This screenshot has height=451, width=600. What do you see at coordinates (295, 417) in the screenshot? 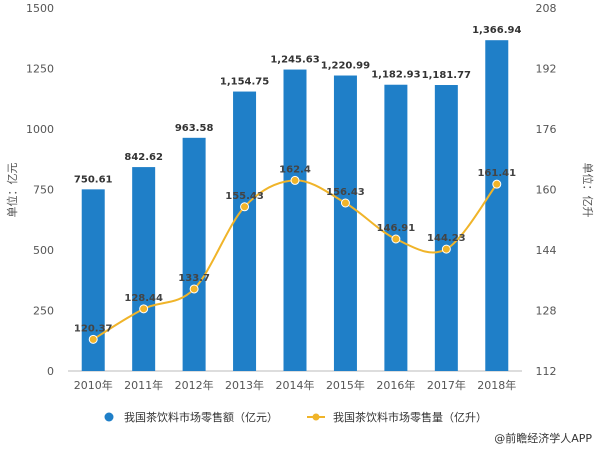
I see `legend: 我国茶饮料市场零售额（亿元） 我国茶饮料市场零售量（亿升）` at bounding box center [295, 417].